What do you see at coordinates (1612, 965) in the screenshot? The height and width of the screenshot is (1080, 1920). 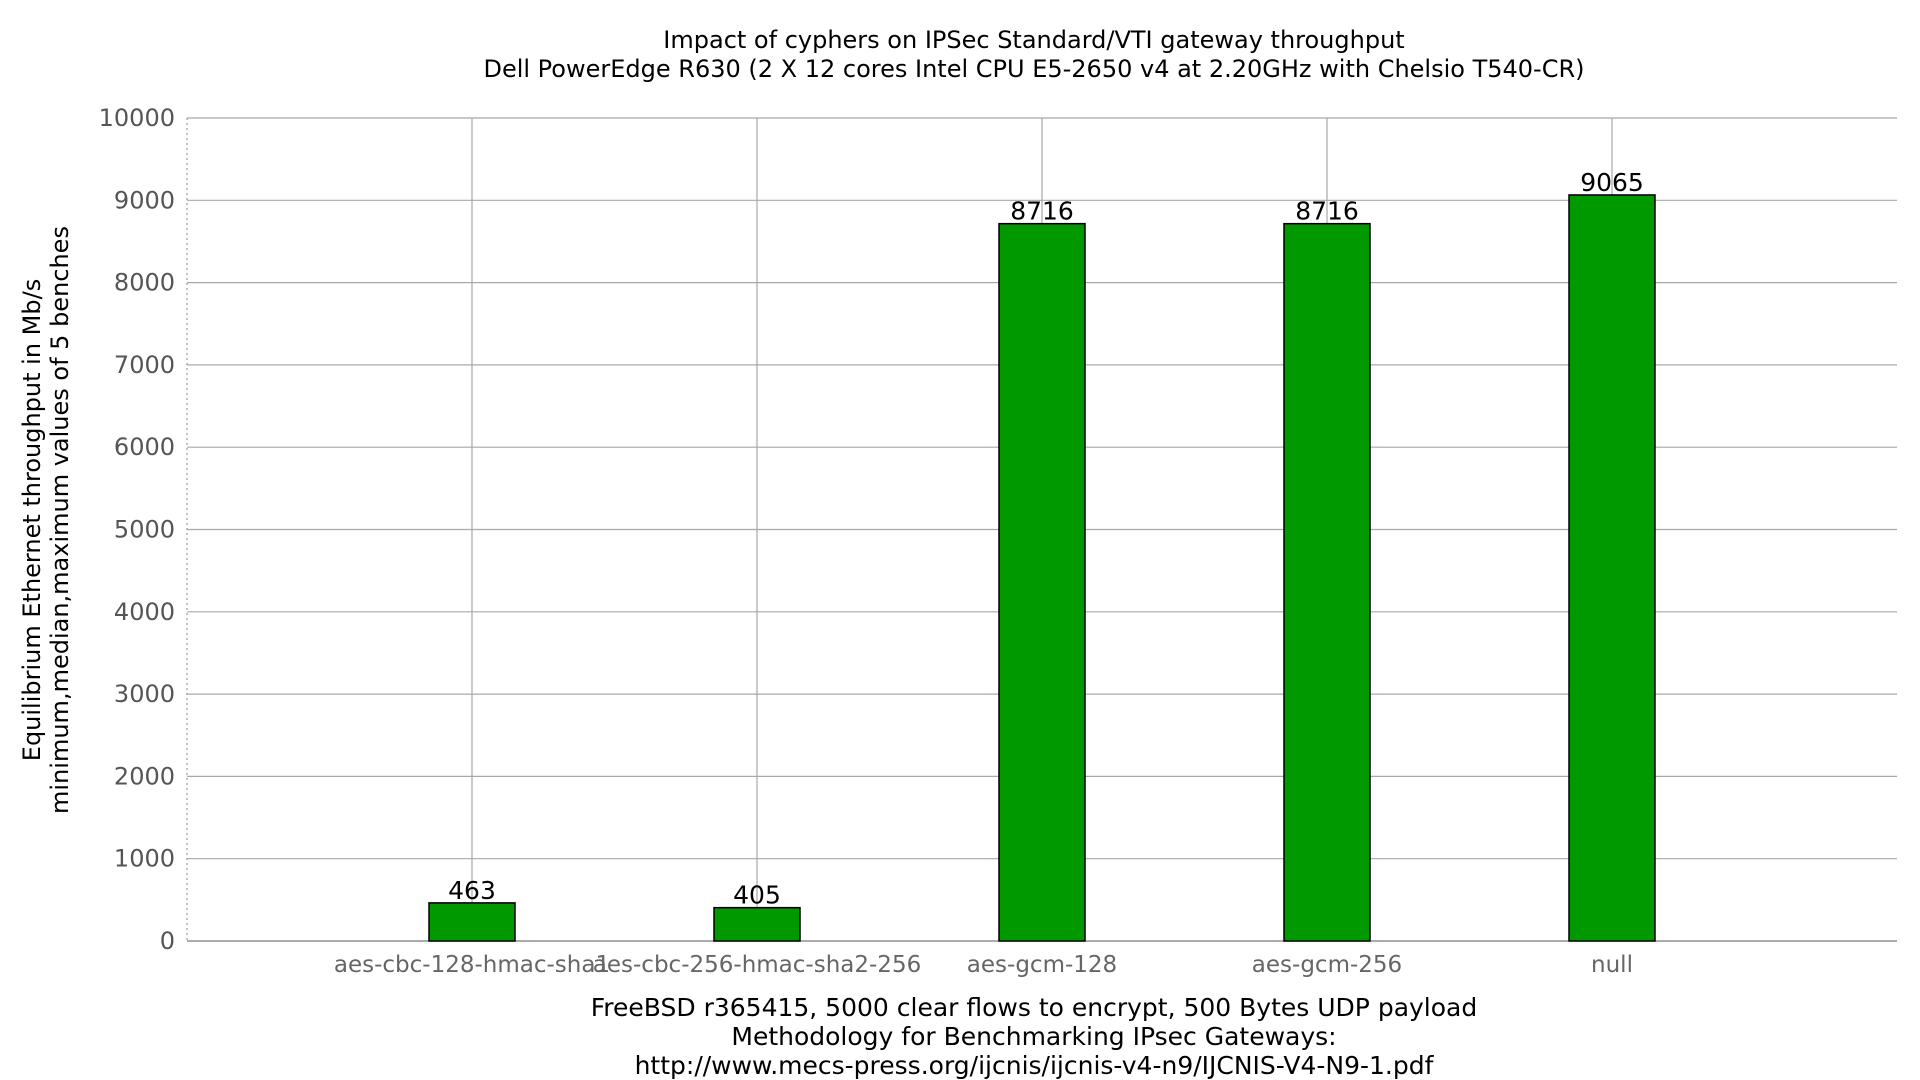 I see `x-tick-label: null` at bounding box center [1612, 965].